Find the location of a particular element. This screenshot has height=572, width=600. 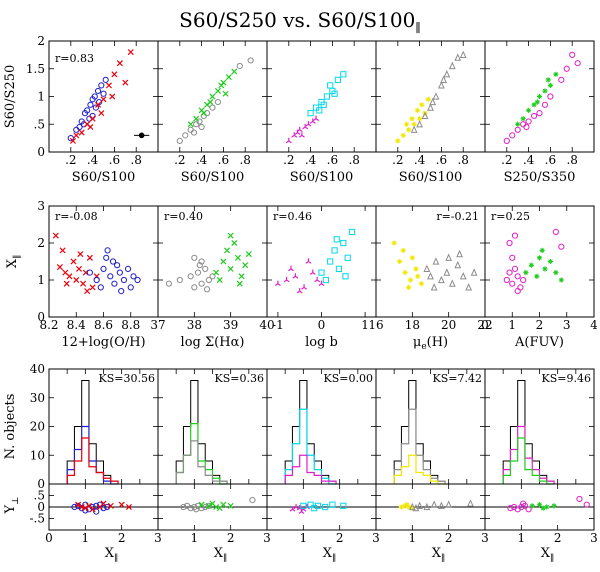

residual-panel-4: 1 2 3 X∥ is located at coordinates (432, 523).